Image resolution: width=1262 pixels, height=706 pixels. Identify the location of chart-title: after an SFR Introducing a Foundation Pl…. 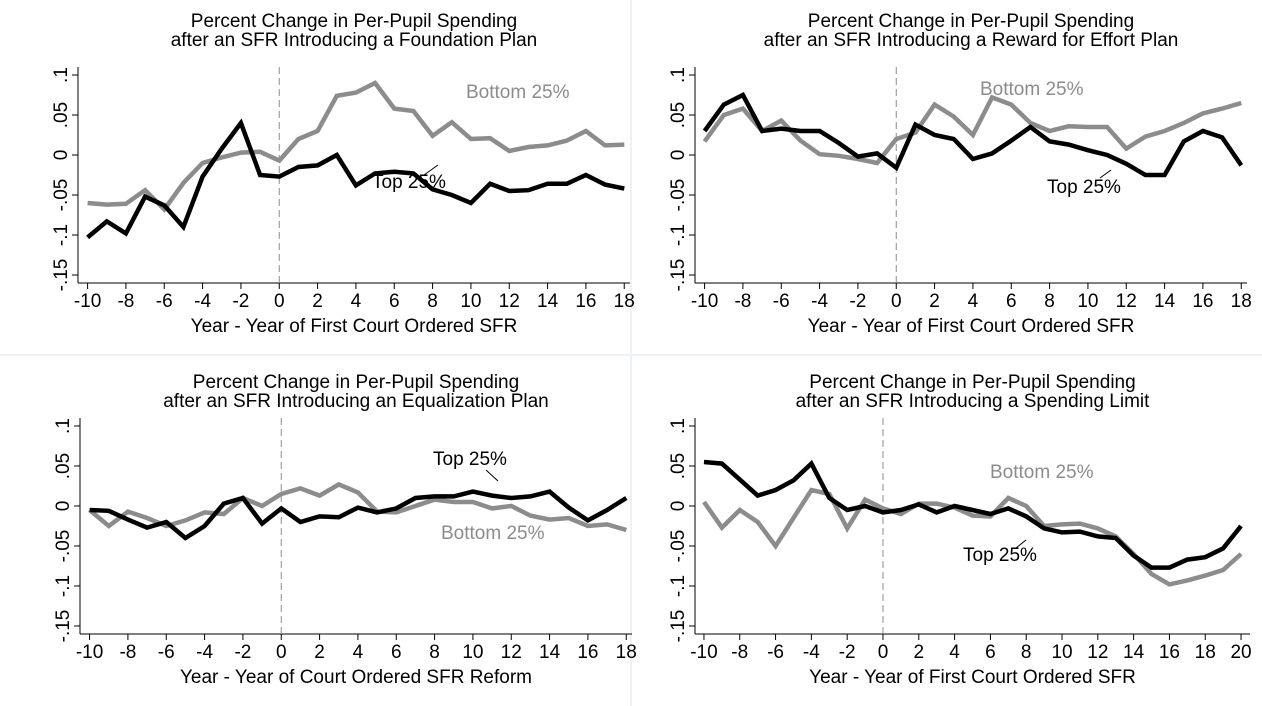
(354, 40).